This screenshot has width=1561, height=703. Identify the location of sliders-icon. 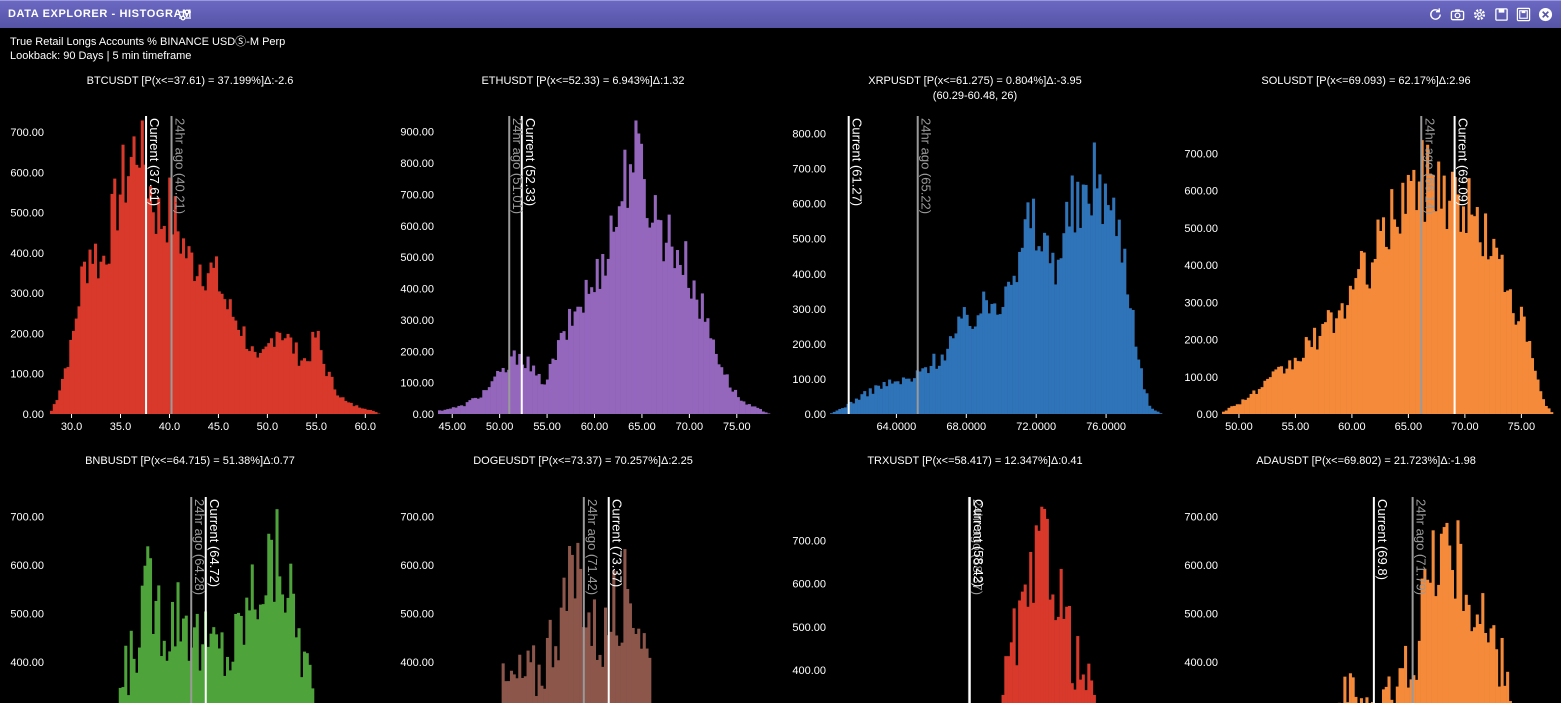
(185, 15).